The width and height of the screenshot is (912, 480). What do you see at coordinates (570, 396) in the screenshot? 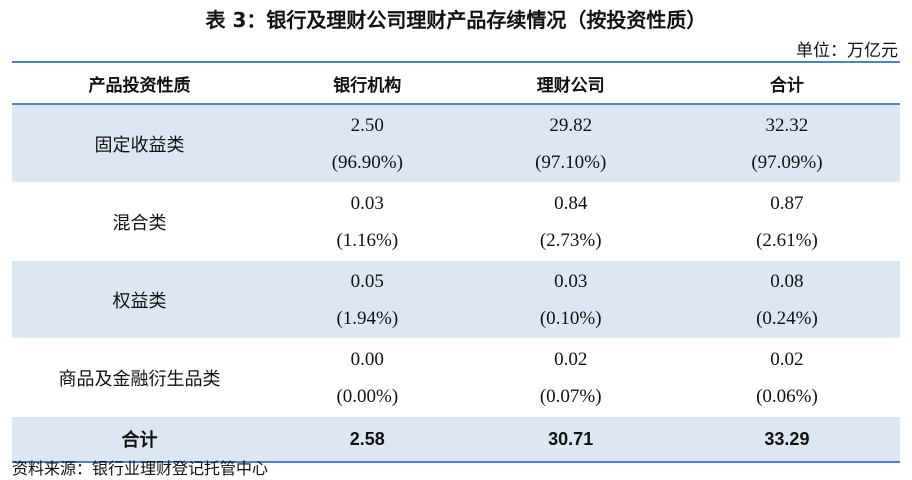
I see `cell-share: (0.07%)` at bounding box center [570, 396].